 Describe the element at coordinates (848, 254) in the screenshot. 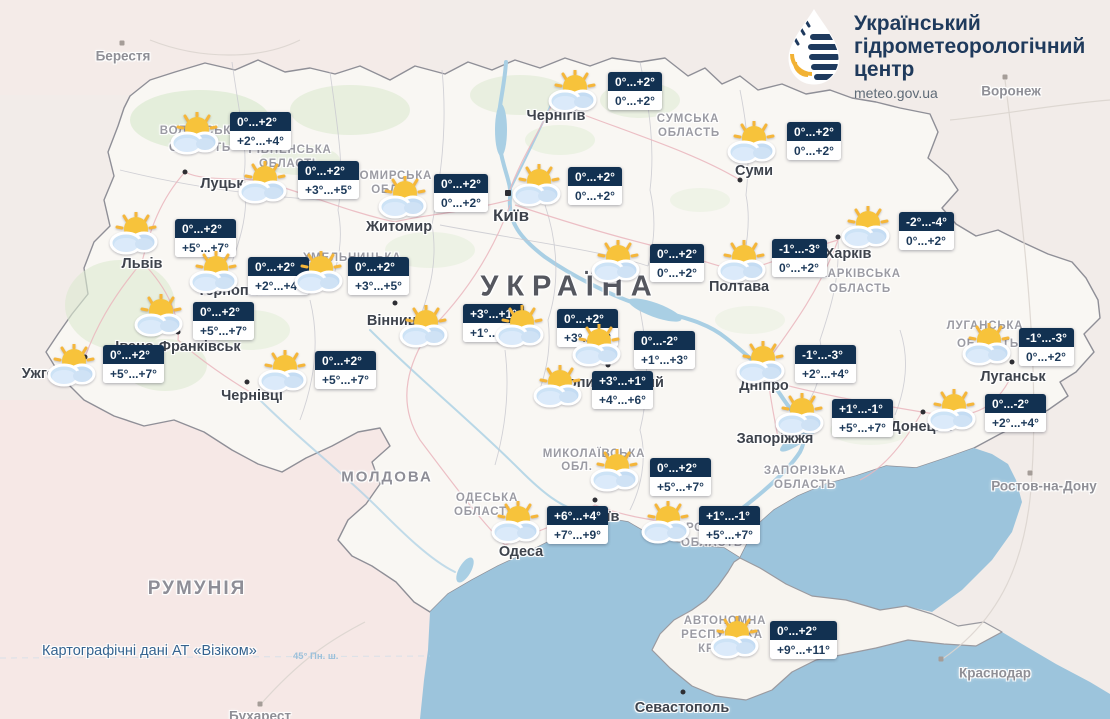

I see `city-label: Харків` at that location.